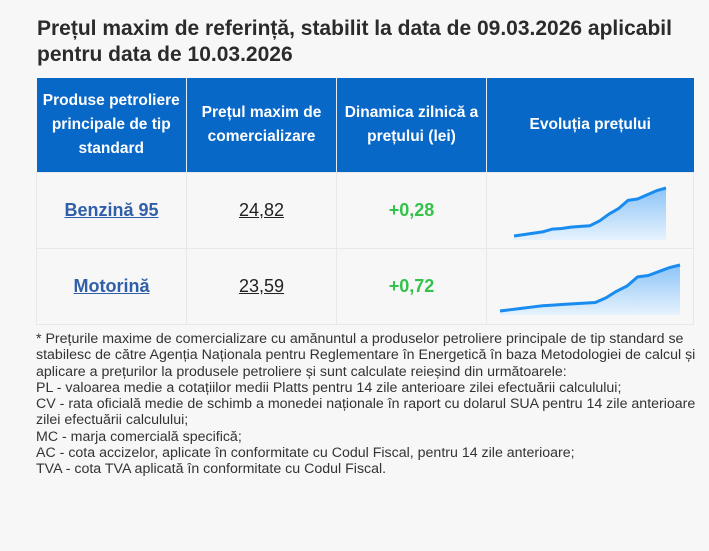  Describe the element at coordinates (411, 286) in the screenshot. I see `price-delta: +0,72` at that location.